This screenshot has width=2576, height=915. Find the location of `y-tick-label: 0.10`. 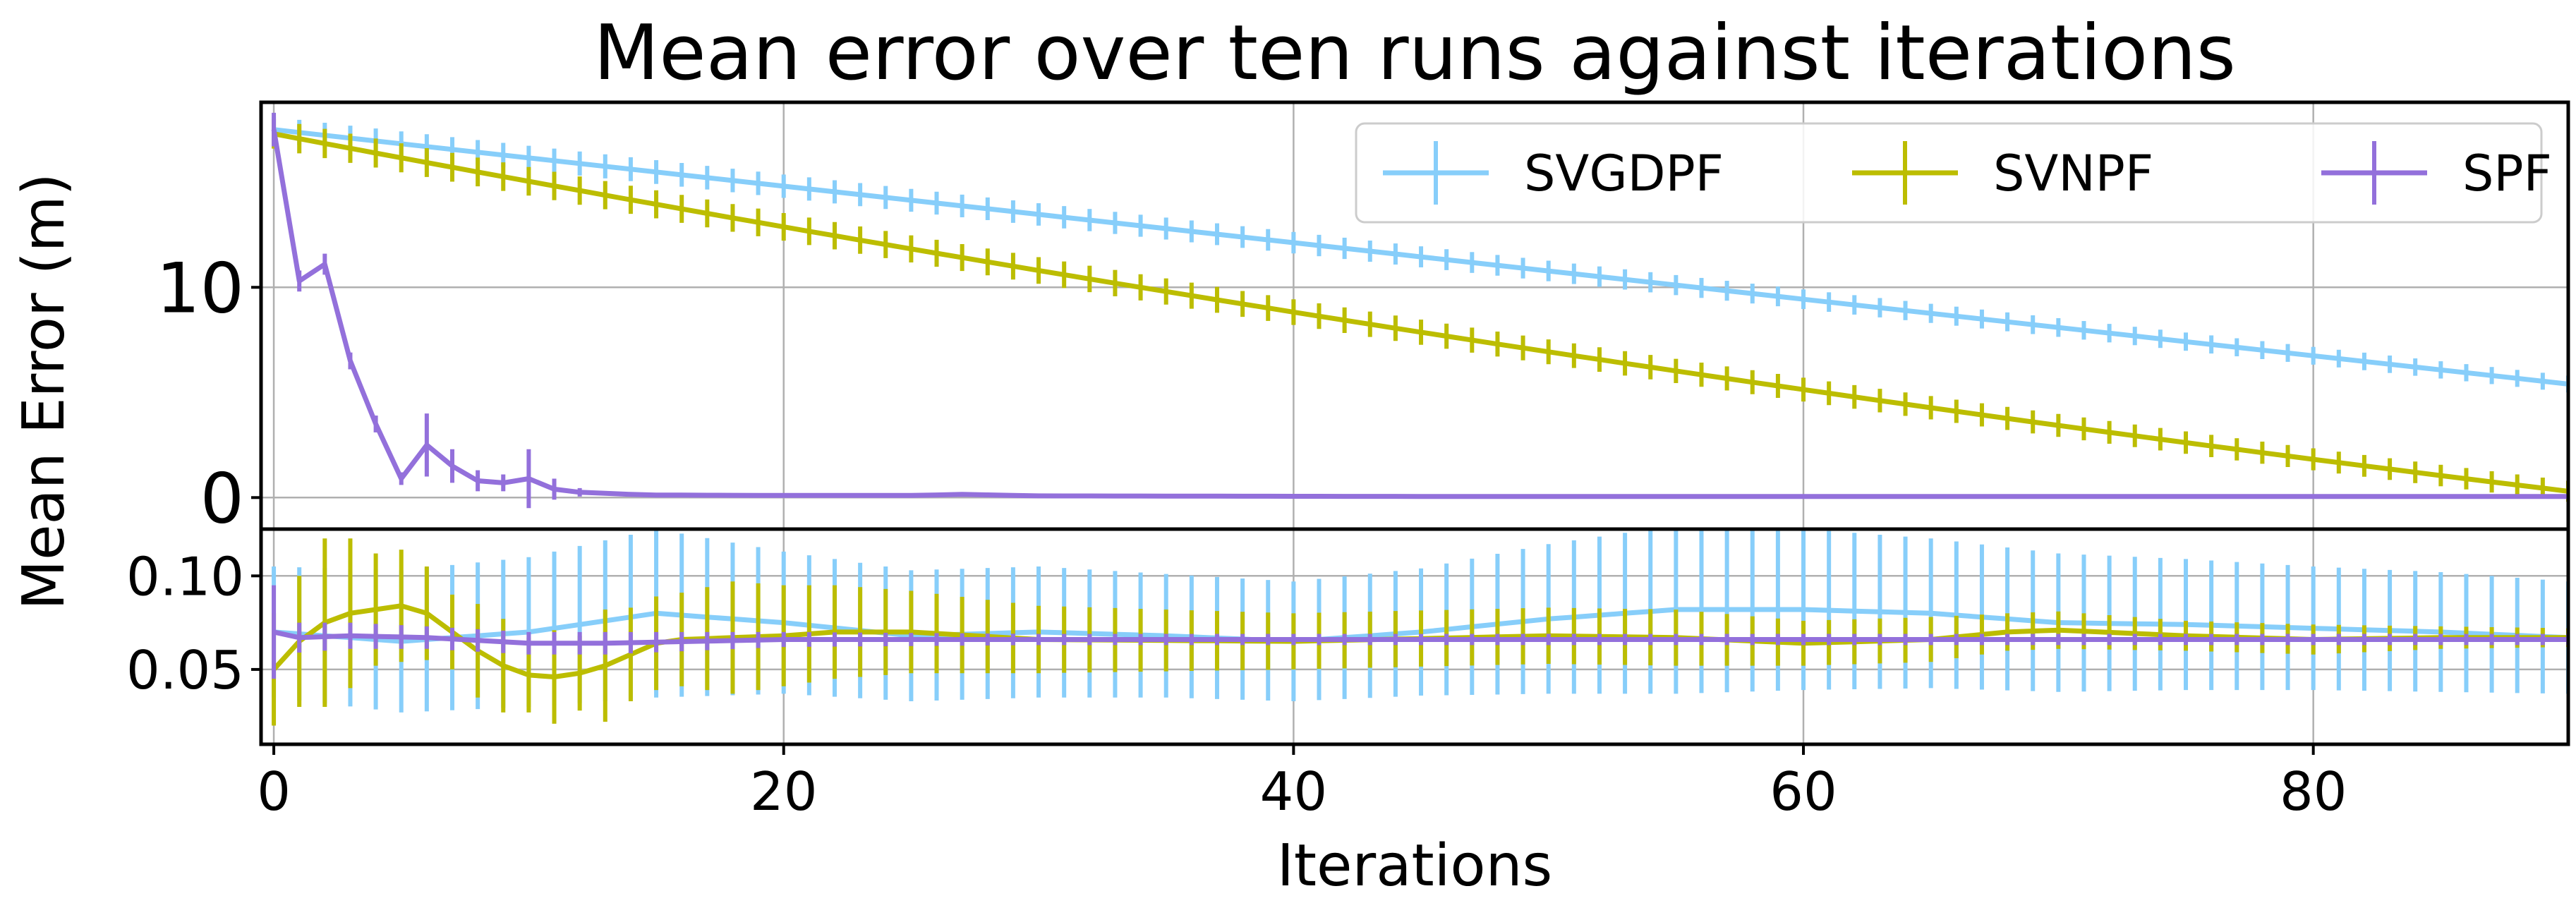

y-tick-label: 0.10 is located at coordinates (185, 576).